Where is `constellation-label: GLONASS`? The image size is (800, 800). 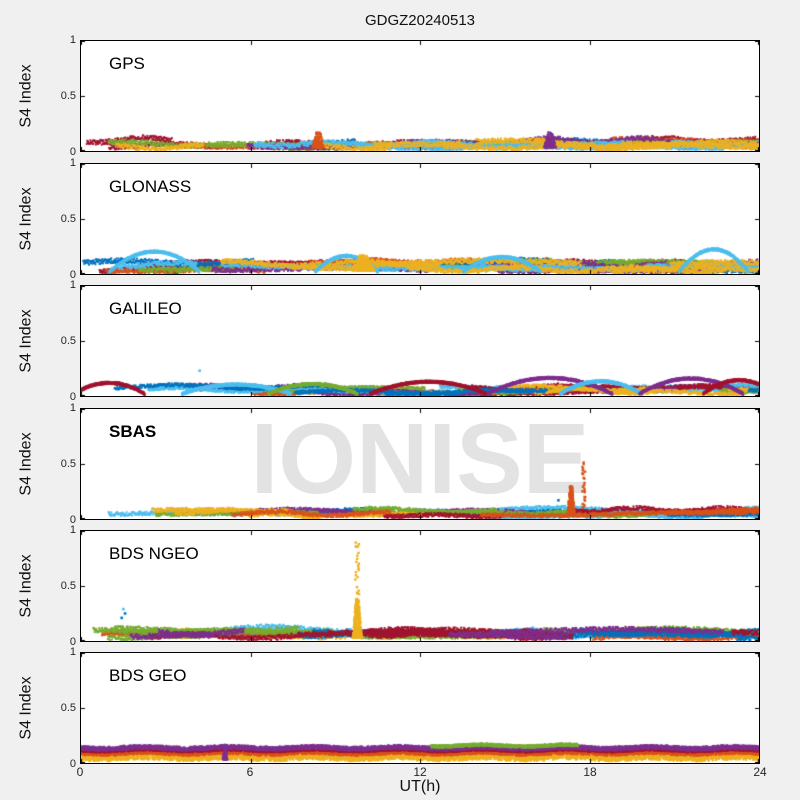
constellation-label: GLONASS is located at coordinates (150, 186).